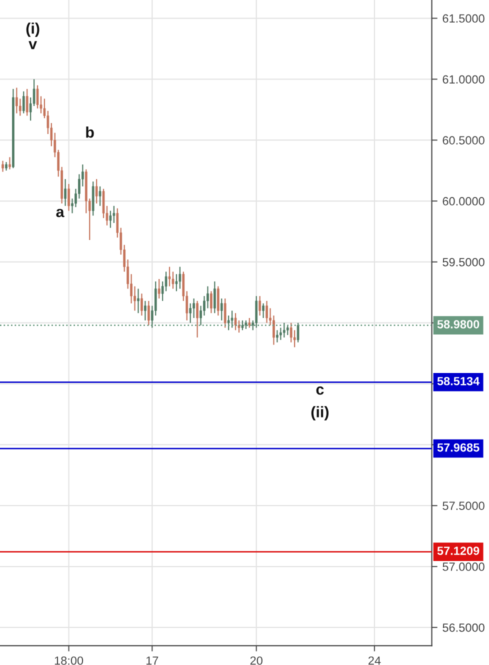 This screenshot has height=665, width=489. What do you see at coordinates (463, 18) in the screenshot?
I see `y-tick-label: 61.5000` at bounding box center [463, 18].